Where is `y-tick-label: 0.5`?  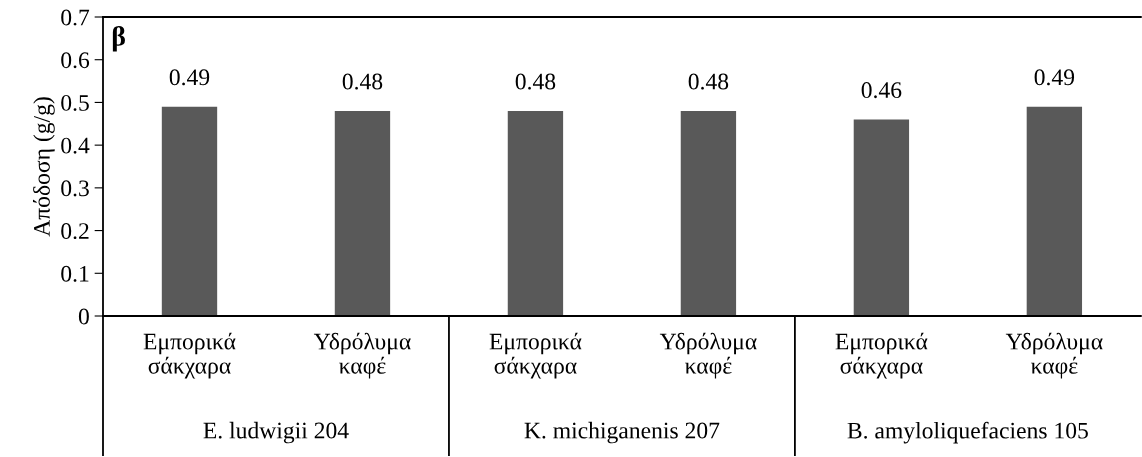 y-tick-label: 0.5 is located at coordinates (75, 102).